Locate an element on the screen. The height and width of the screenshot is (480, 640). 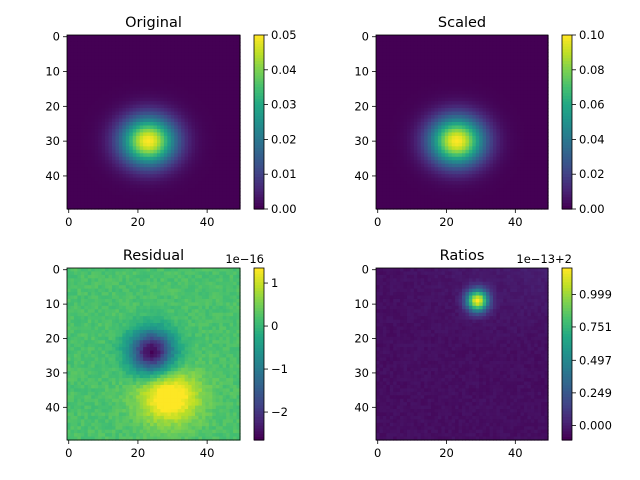
x-tick-label: 0 is located at coordinates (68, 222).